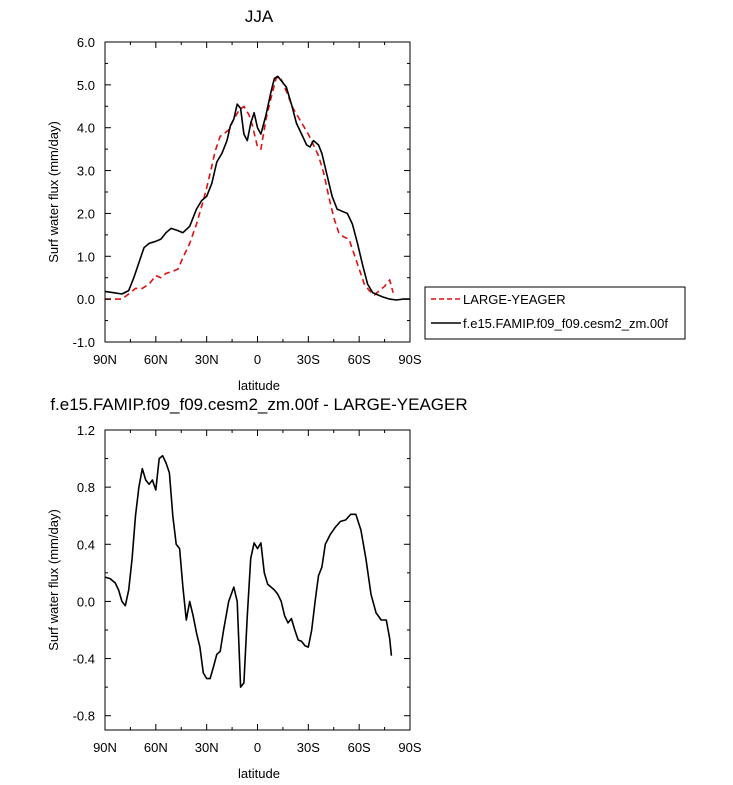 Image resolution: width=733 pixels, height=785 pixels. I want to click on top-y-axis-label: Surf water flux (mm/day), so click(53, 192).